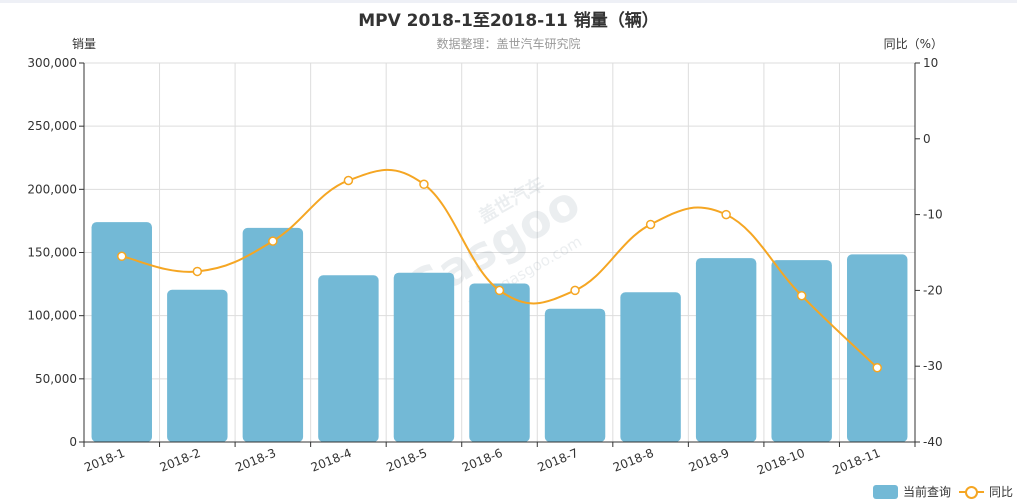 This screenshot has width=1017, height=504. I want to click on x-tick-label: 2018-10, so click(781, 462).